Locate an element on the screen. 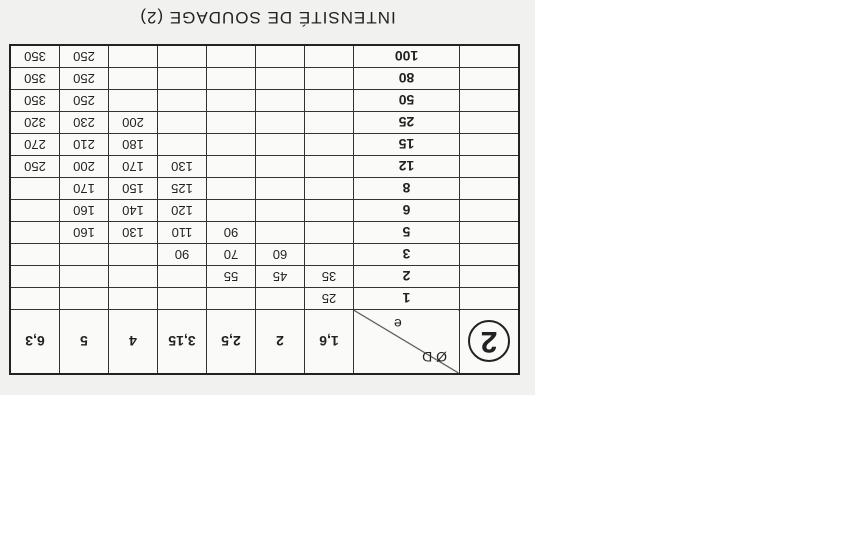 This screenshot has width=864, height=540. row-thickness: 3 is located at coordinates (406, 254).